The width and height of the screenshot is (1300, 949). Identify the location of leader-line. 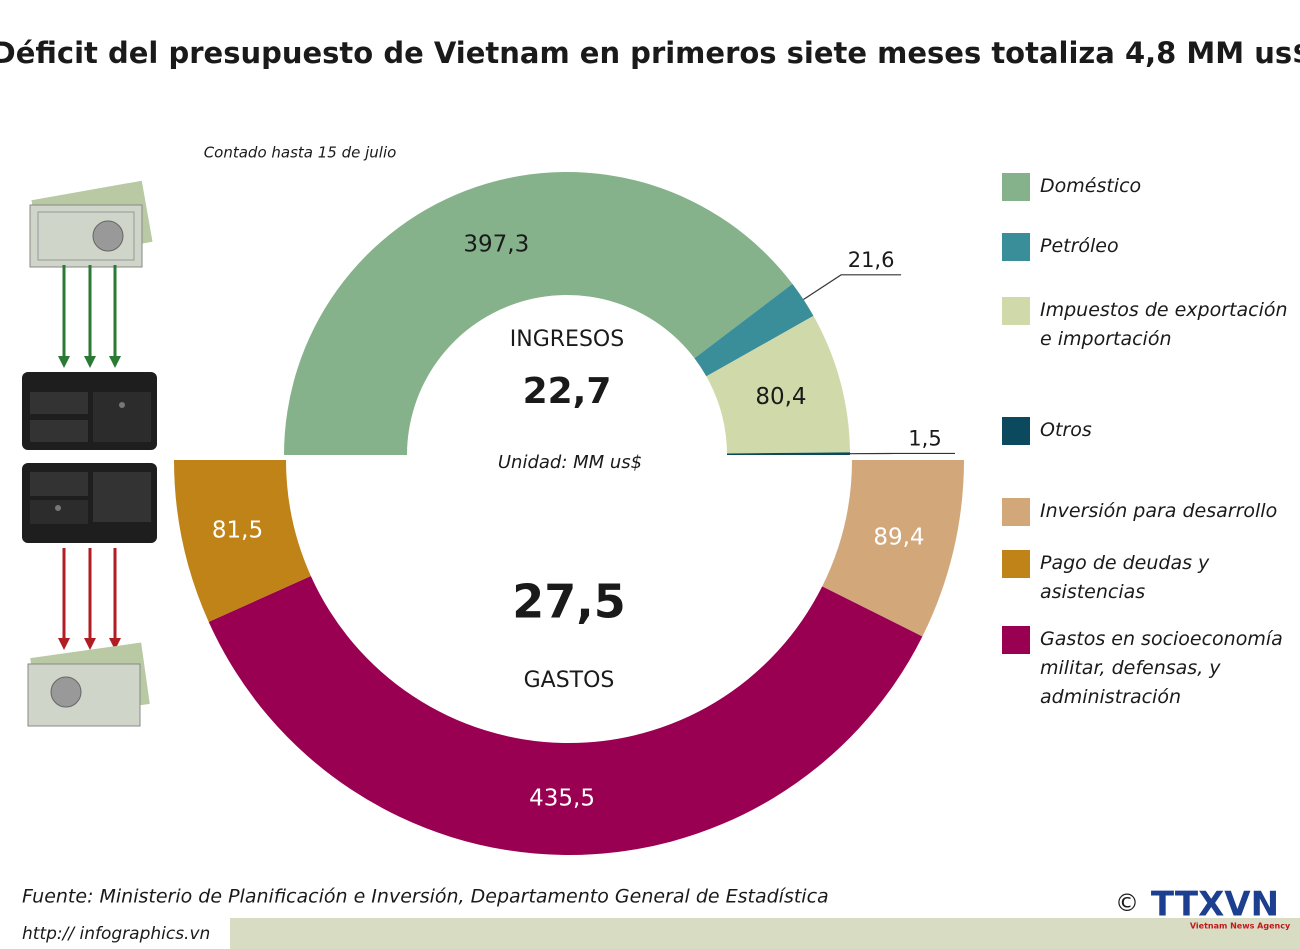
(852, 287).